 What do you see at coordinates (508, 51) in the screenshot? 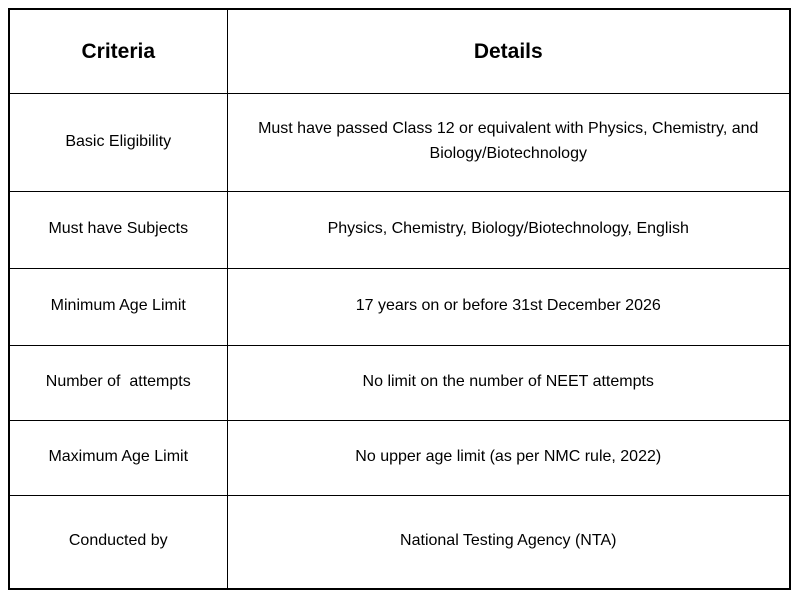
I see `header-cell-details: Details` at bounding box center [508, 51].